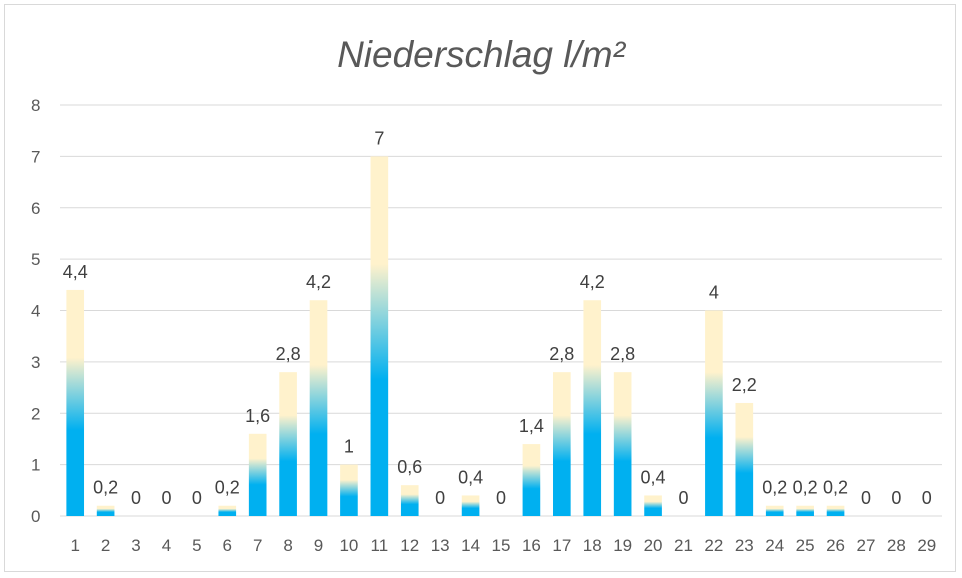  I want to click on y-tick-label: 6, so click(35, 208).